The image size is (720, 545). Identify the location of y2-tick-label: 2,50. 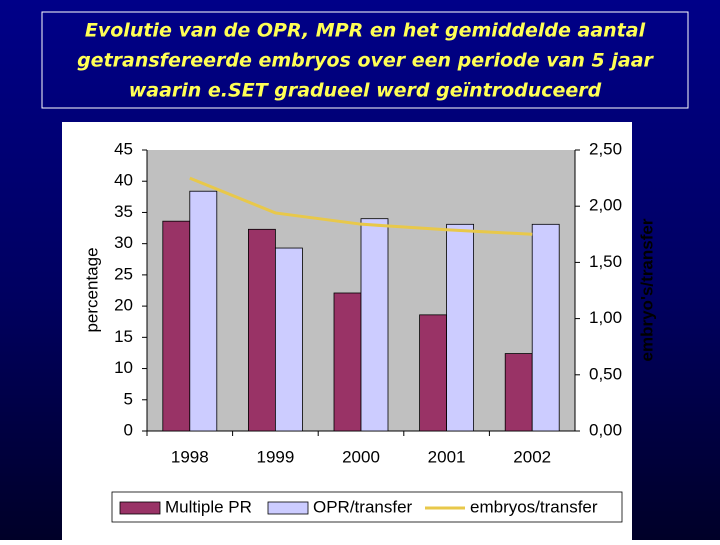
(605, 148).